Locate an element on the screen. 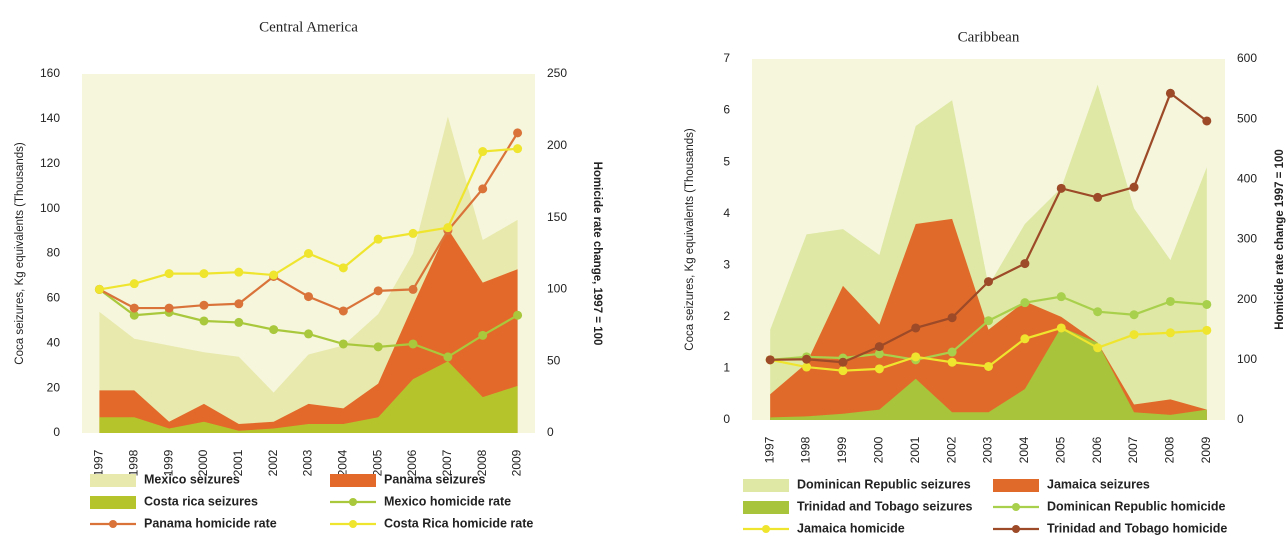  x-tick-label: 2005 is located at coordinates (377, 462).